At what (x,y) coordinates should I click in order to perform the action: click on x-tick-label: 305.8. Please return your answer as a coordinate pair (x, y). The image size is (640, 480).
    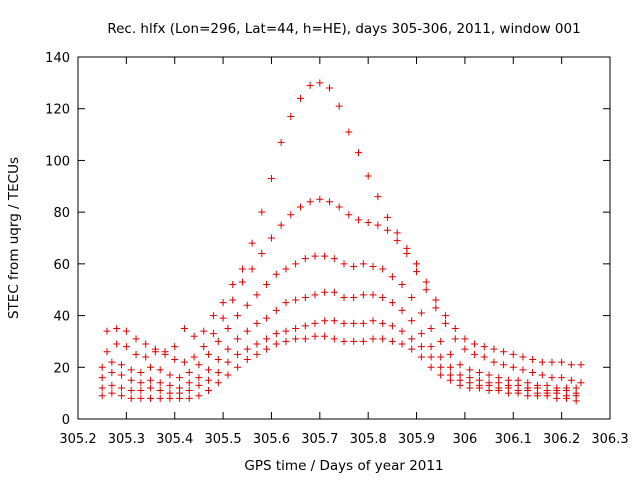
    Looking at the image, I should click on (368, 439).